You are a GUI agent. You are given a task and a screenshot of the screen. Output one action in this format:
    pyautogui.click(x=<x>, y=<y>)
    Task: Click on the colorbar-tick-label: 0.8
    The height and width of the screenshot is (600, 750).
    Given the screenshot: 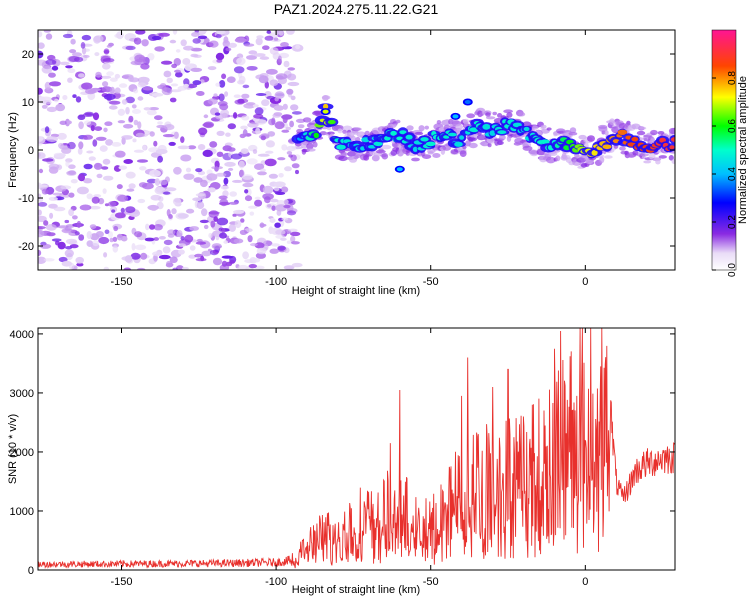 What is the action you would take?
    pyautogui.click(x=732, y=78)
    